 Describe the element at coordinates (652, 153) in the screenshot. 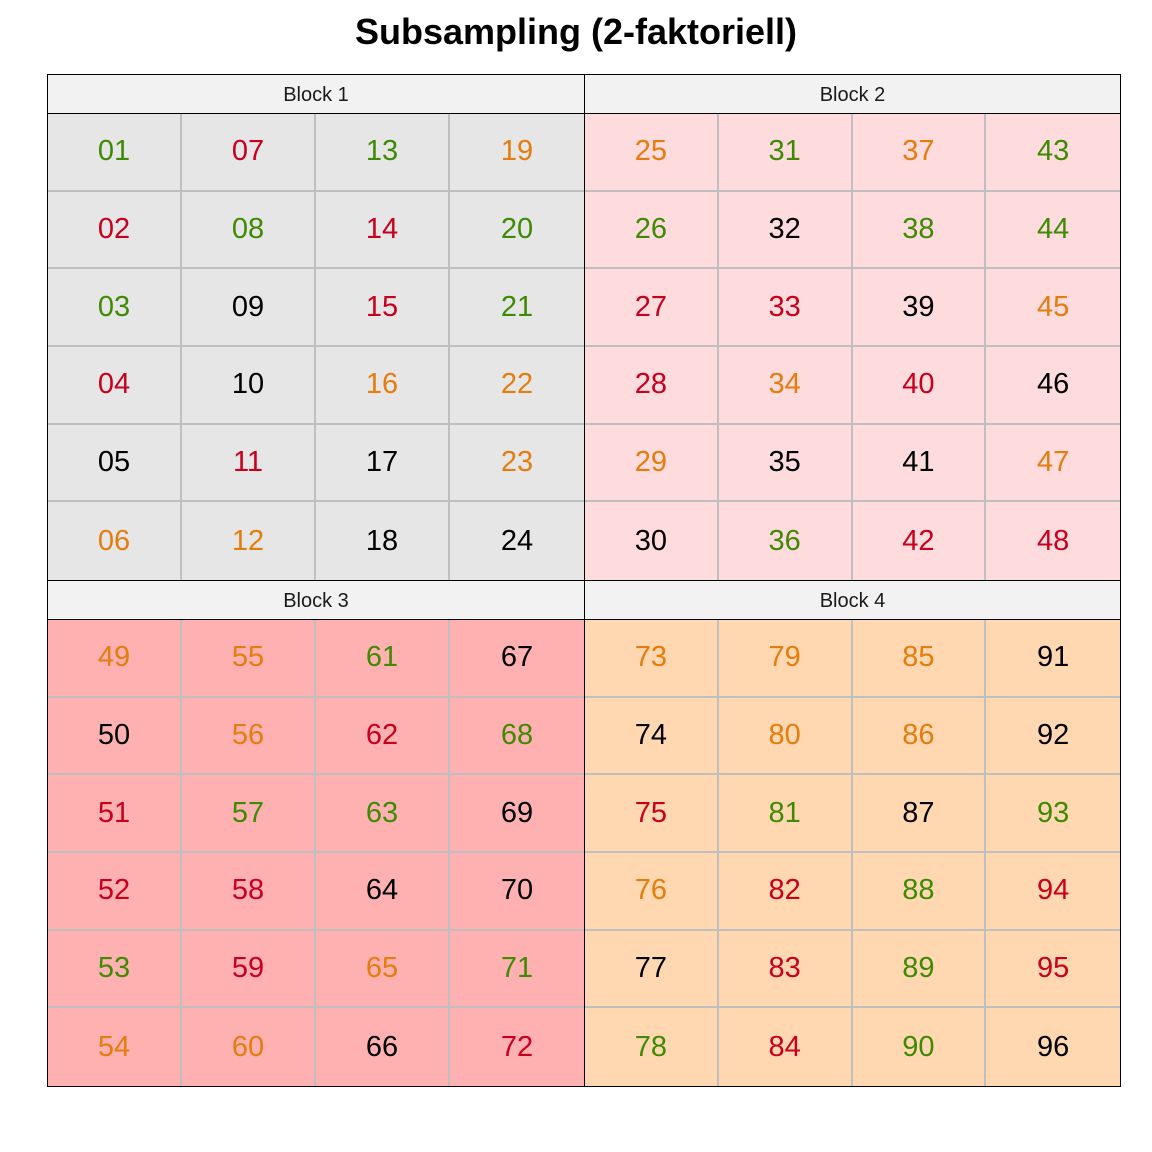

I see `cell-number: 25` at that location.